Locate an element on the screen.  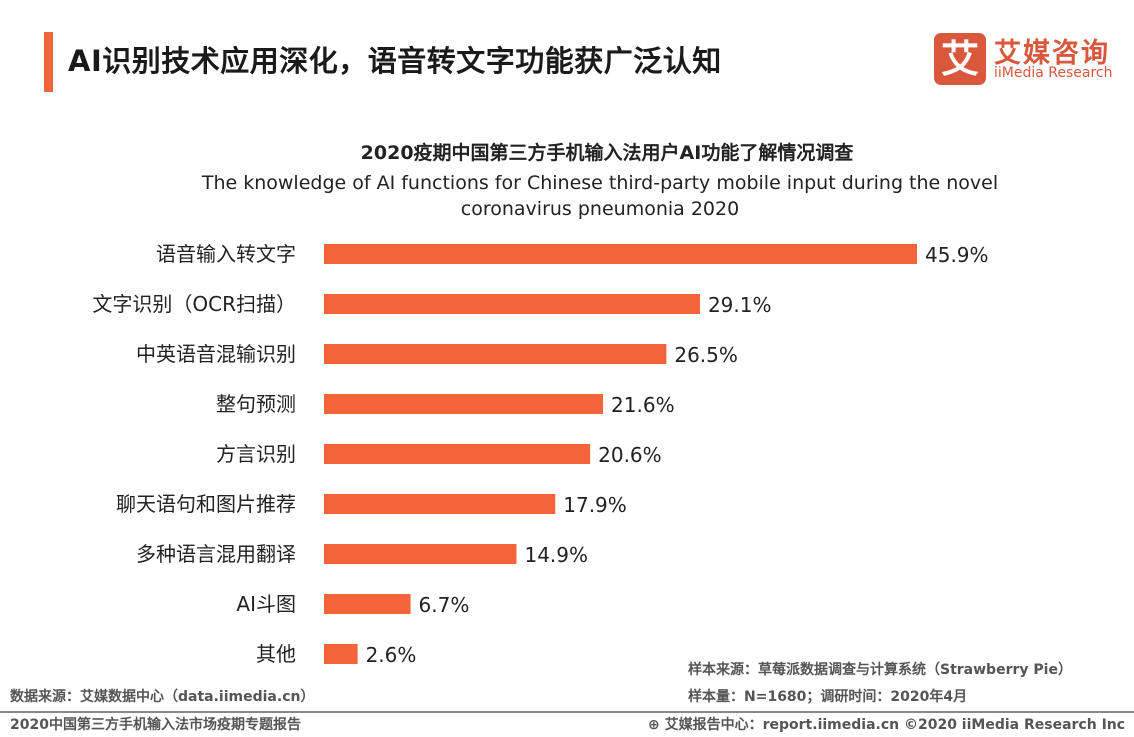
category-label: 多种语言混用翻译 is located at coordinates (216, 554).